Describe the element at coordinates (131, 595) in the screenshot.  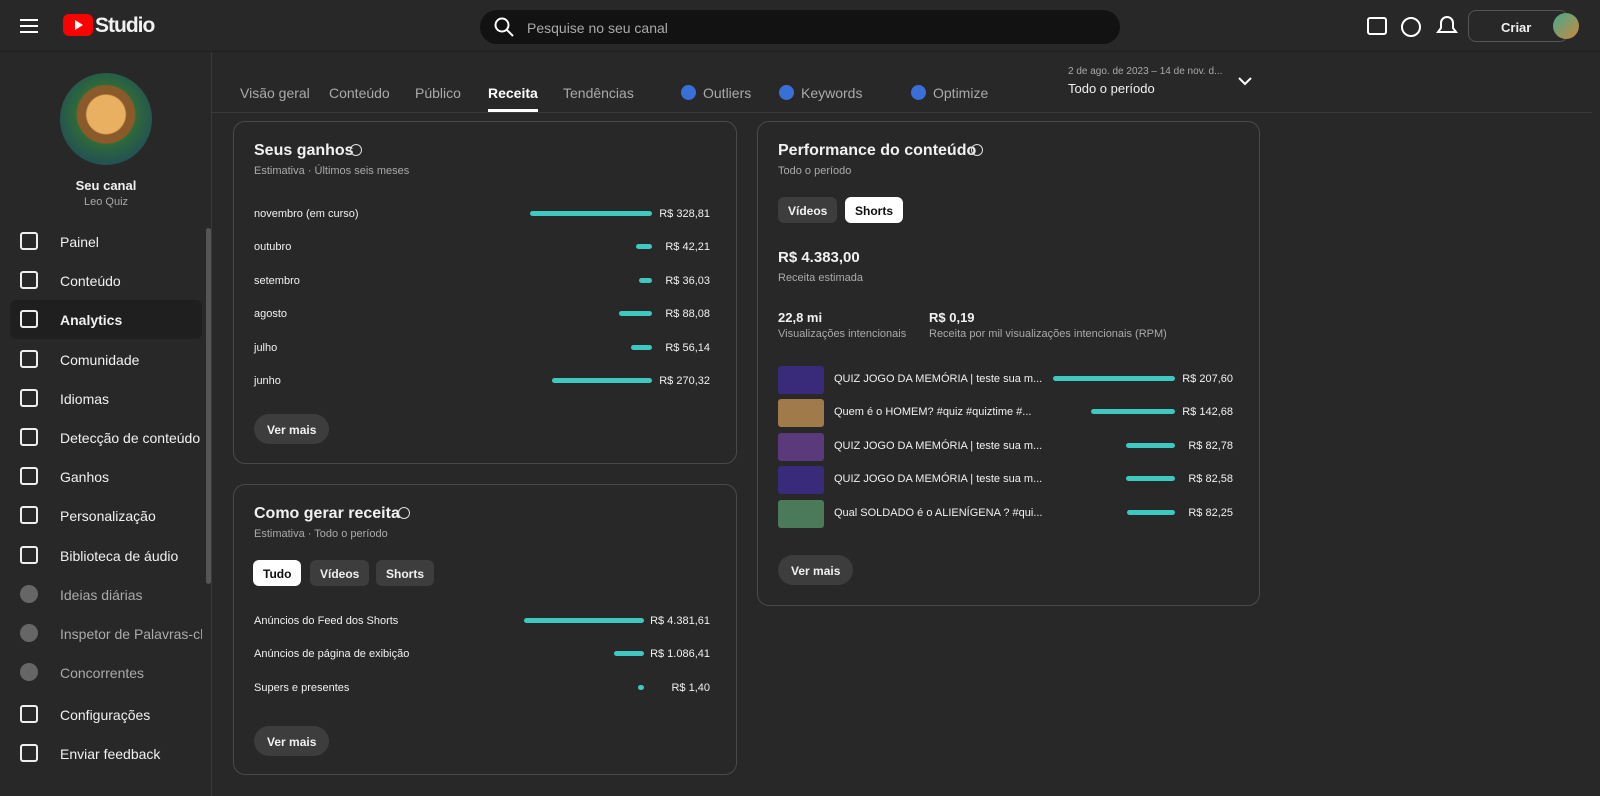
I see `nav-label: Ideias diárias` at that location.